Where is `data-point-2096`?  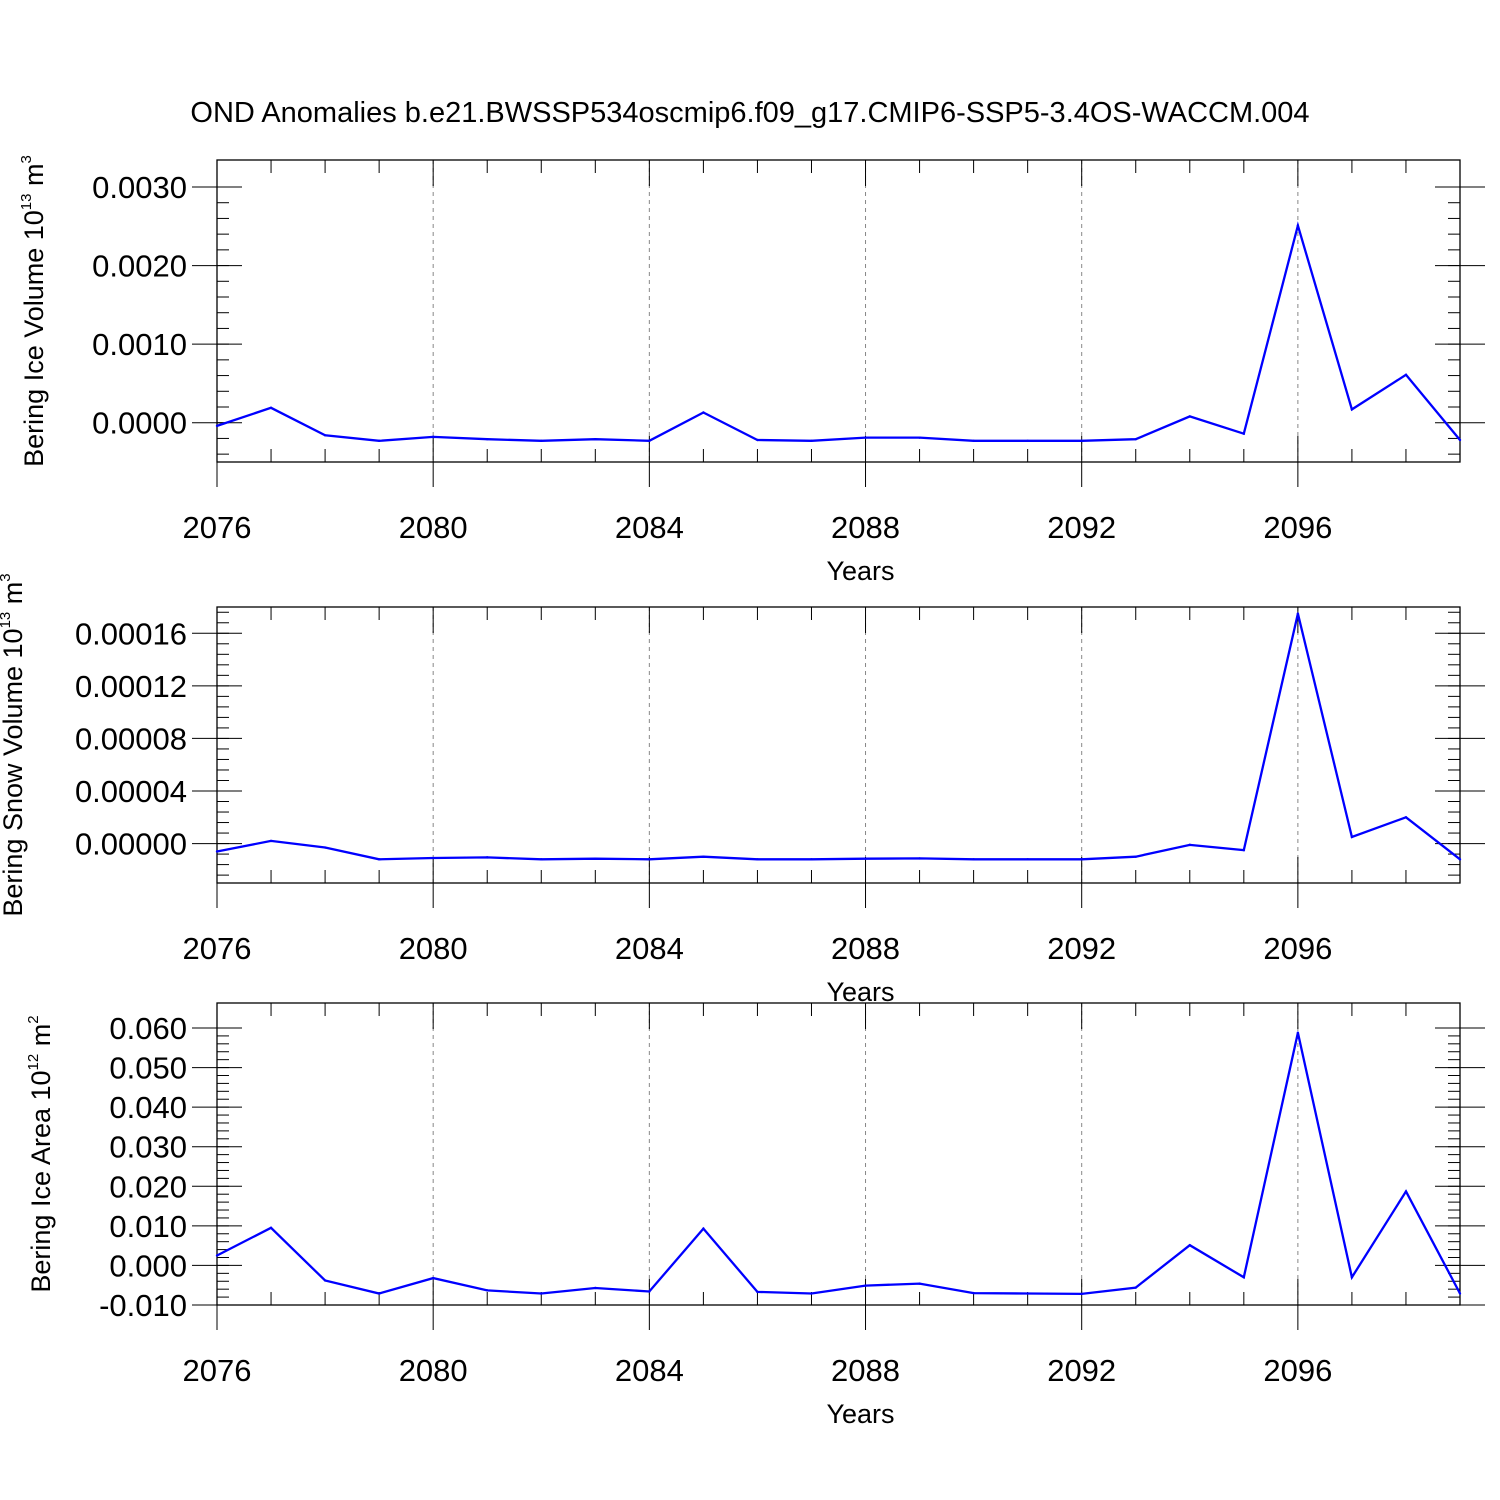
data-point-2096 is located at coordinates (1298, 613).